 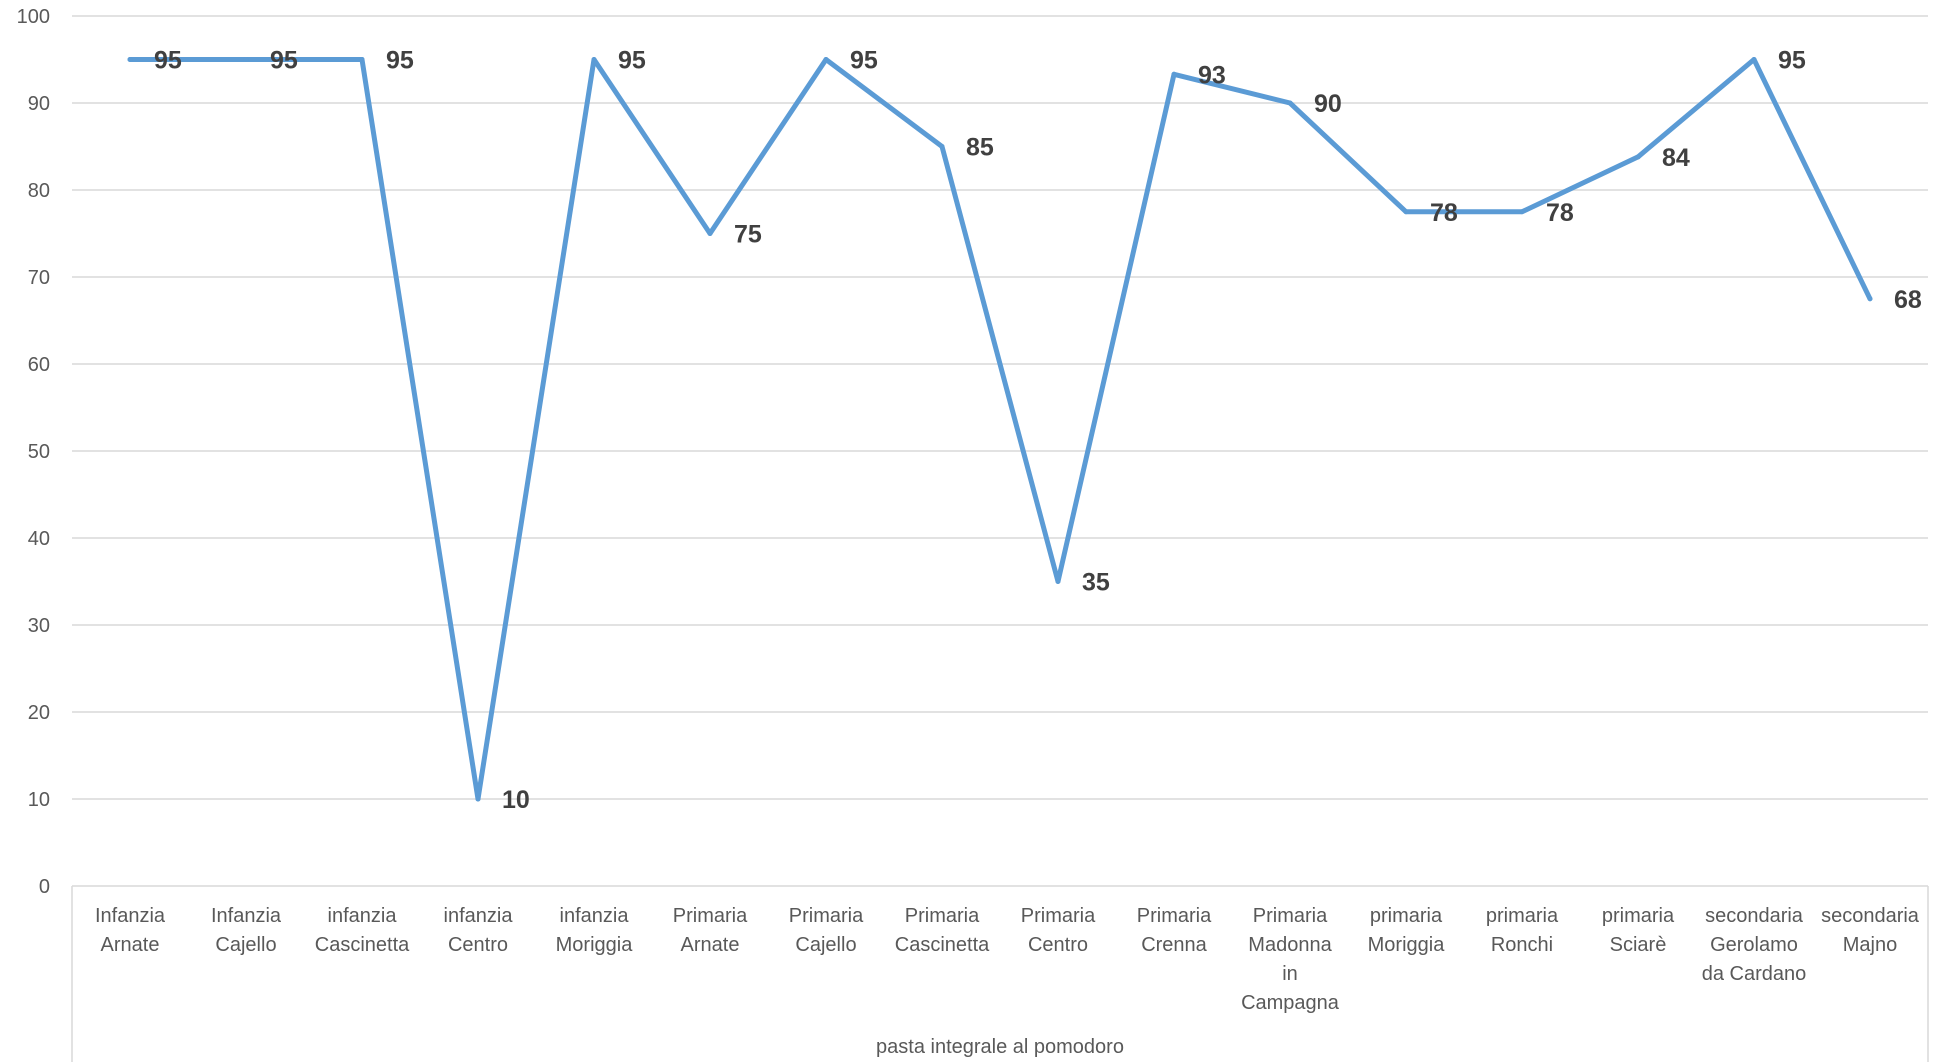 What do you see at coordinates (1676, 158) in the screenshot?
I see `data-label: 84` at bounding box center [1676, 158].